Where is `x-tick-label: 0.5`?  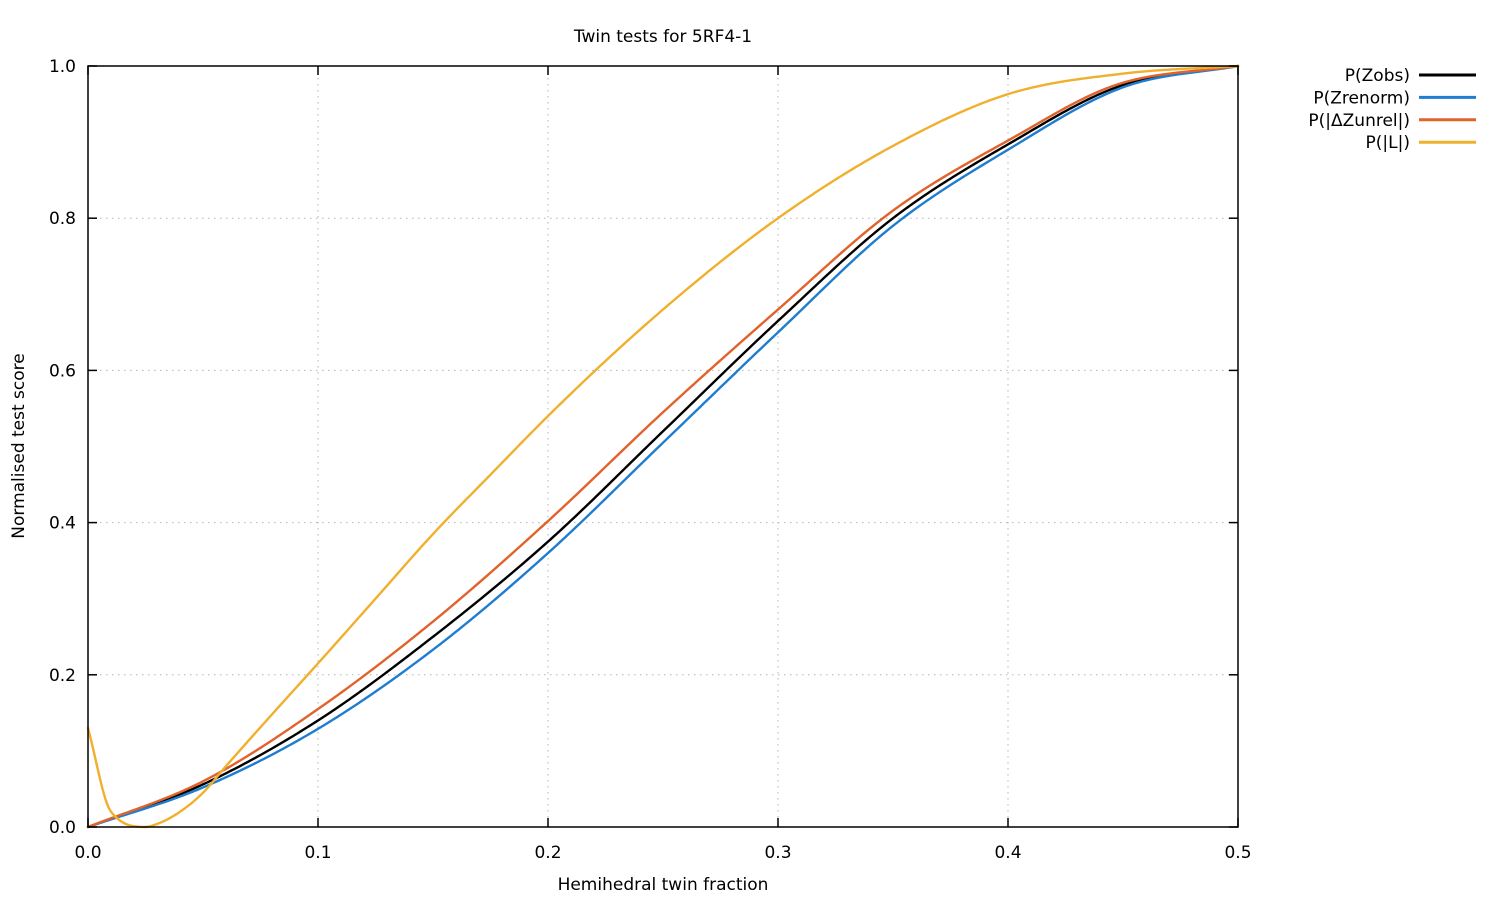
x-tick-label: 0.5 is located at coordinates (1237, 853).